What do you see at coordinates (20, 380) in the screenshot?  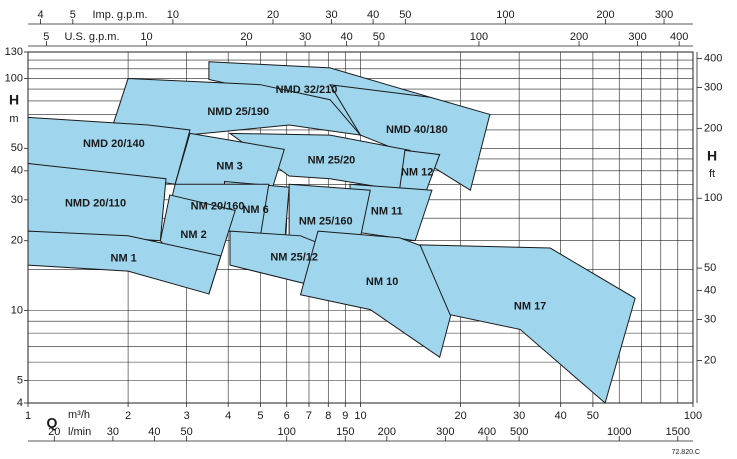 I see `y-tick-label: 5` at bounding box center [20, 380].